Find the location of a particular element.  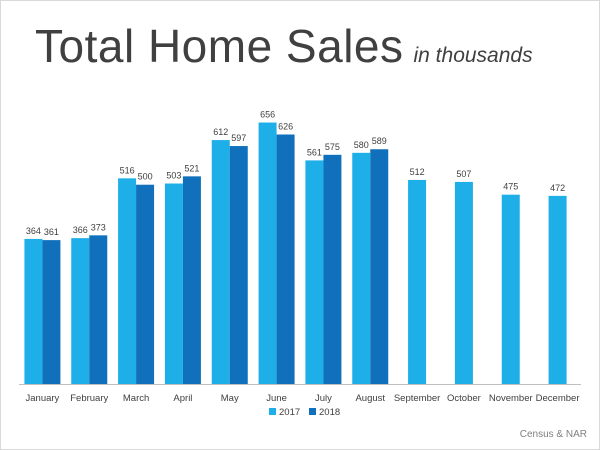

data-label-september-2017: 512 is located at coordinates (417, 172).